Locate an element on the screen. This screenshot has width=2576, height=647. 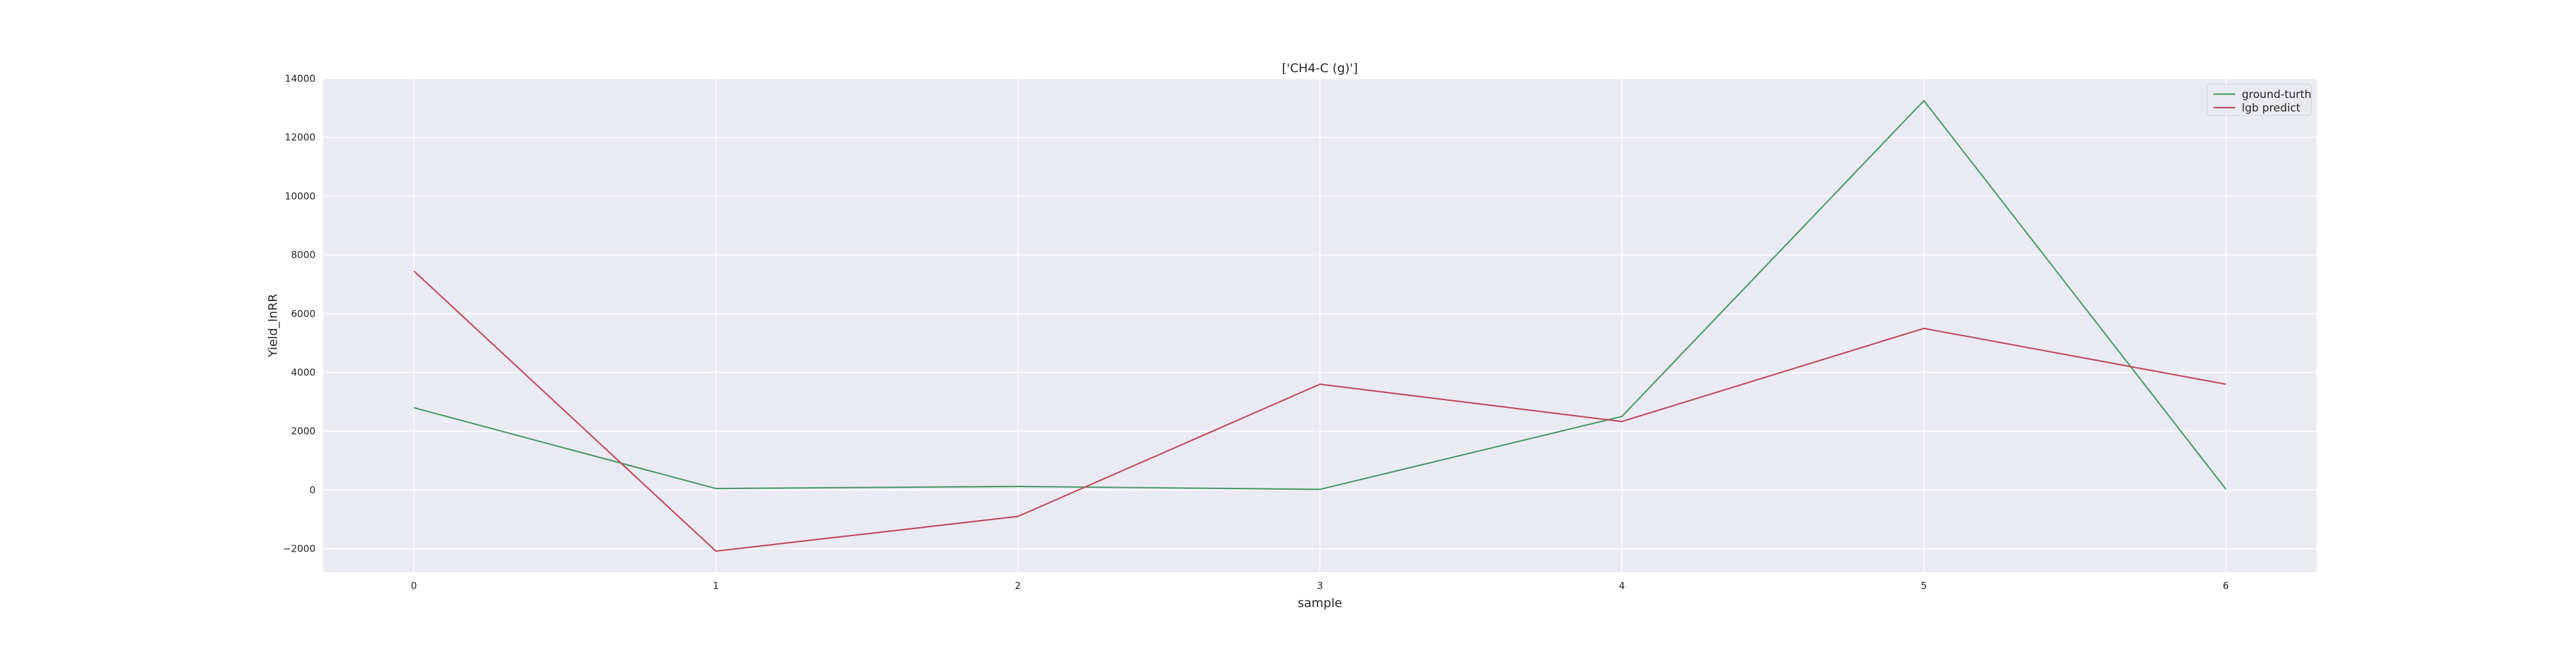
y-tick-label: 12000 is located at coordinates (301, 137).